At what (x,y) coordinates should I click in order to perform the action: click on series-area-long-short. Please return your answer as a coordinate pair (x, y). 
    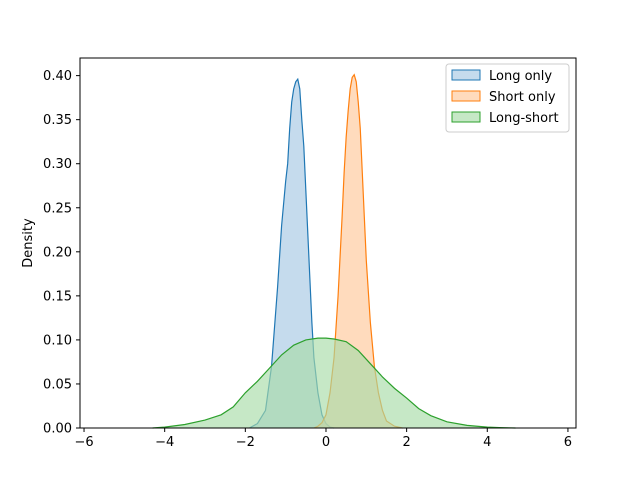
    Looking at the image, I should click on (334, 383).